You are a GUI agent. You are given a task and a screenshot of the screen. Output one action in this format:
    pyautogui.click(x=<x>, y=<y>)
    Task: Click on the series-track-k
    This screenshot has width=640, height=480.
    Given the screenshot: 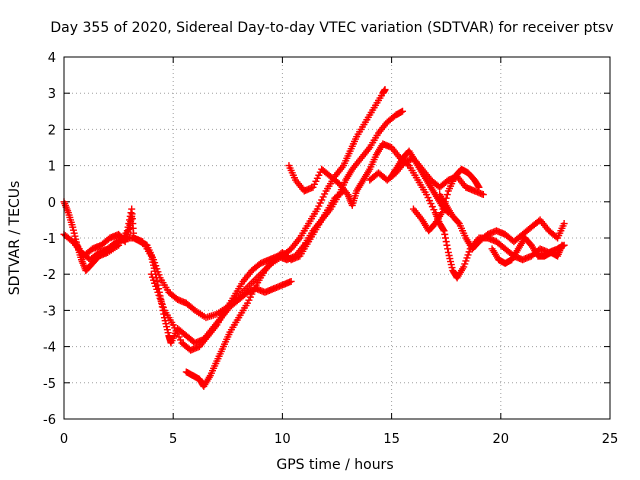 What is the action you would take?
    pyautogui.click(x=420, y=182)
    